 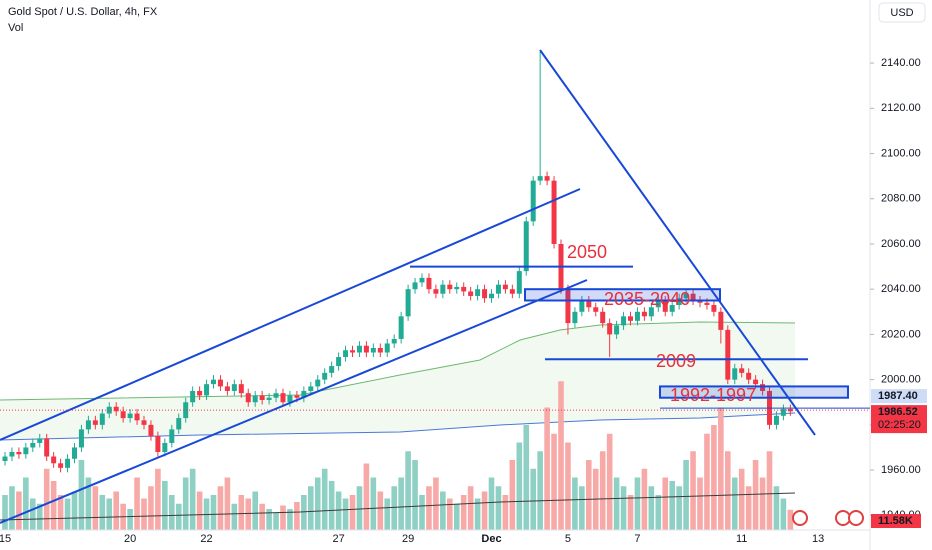 I want to click on zone-label: 2035-2040, so click(x=647, y=299).